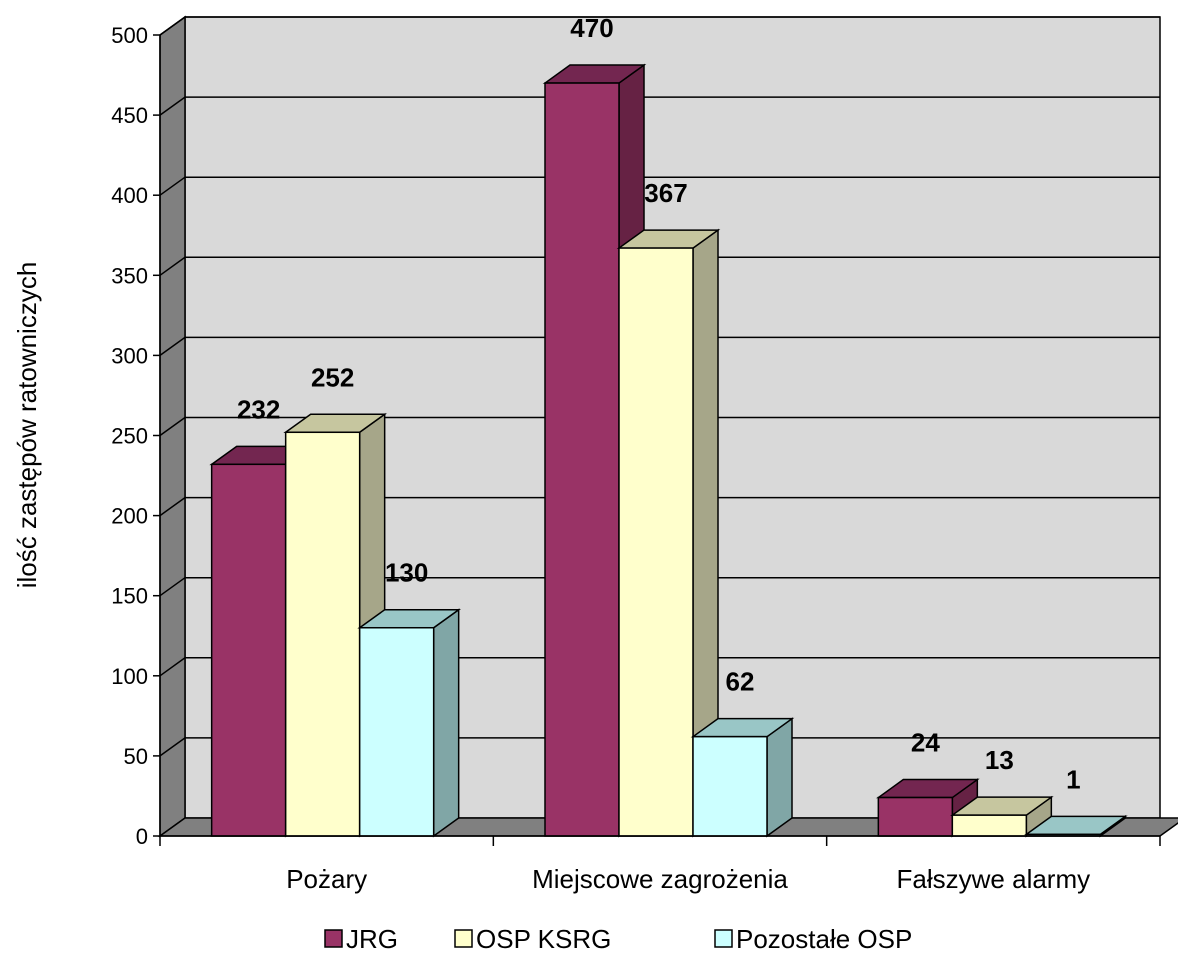  Describe the element at coordinates (136, 756) in the screenshot. I see `y-tick-label: 50` at that location.